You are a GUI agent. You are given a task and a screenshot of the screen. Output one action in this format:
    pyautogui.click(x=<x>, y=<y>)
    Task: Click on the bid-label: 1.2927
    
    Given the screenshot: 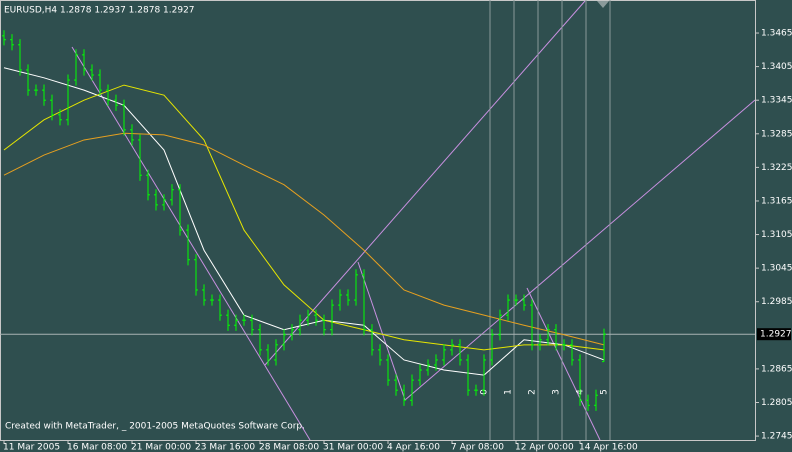 What is the action you would take?
    pyautogui.click(x=776, y=335)
    